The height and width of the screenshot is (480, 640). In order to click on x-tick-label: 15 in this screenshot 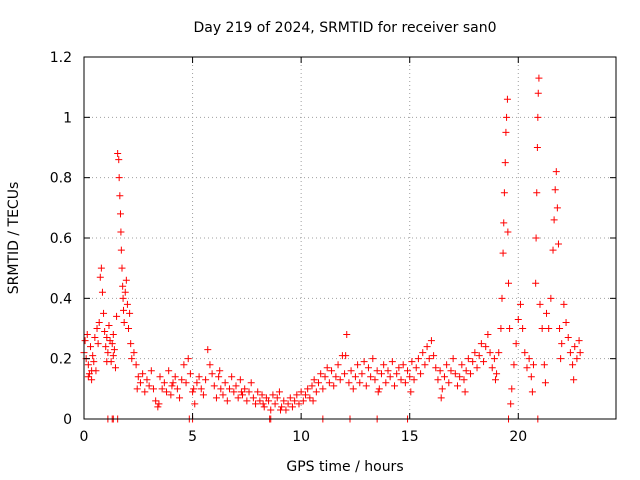, I will do `click(410, 437)`.